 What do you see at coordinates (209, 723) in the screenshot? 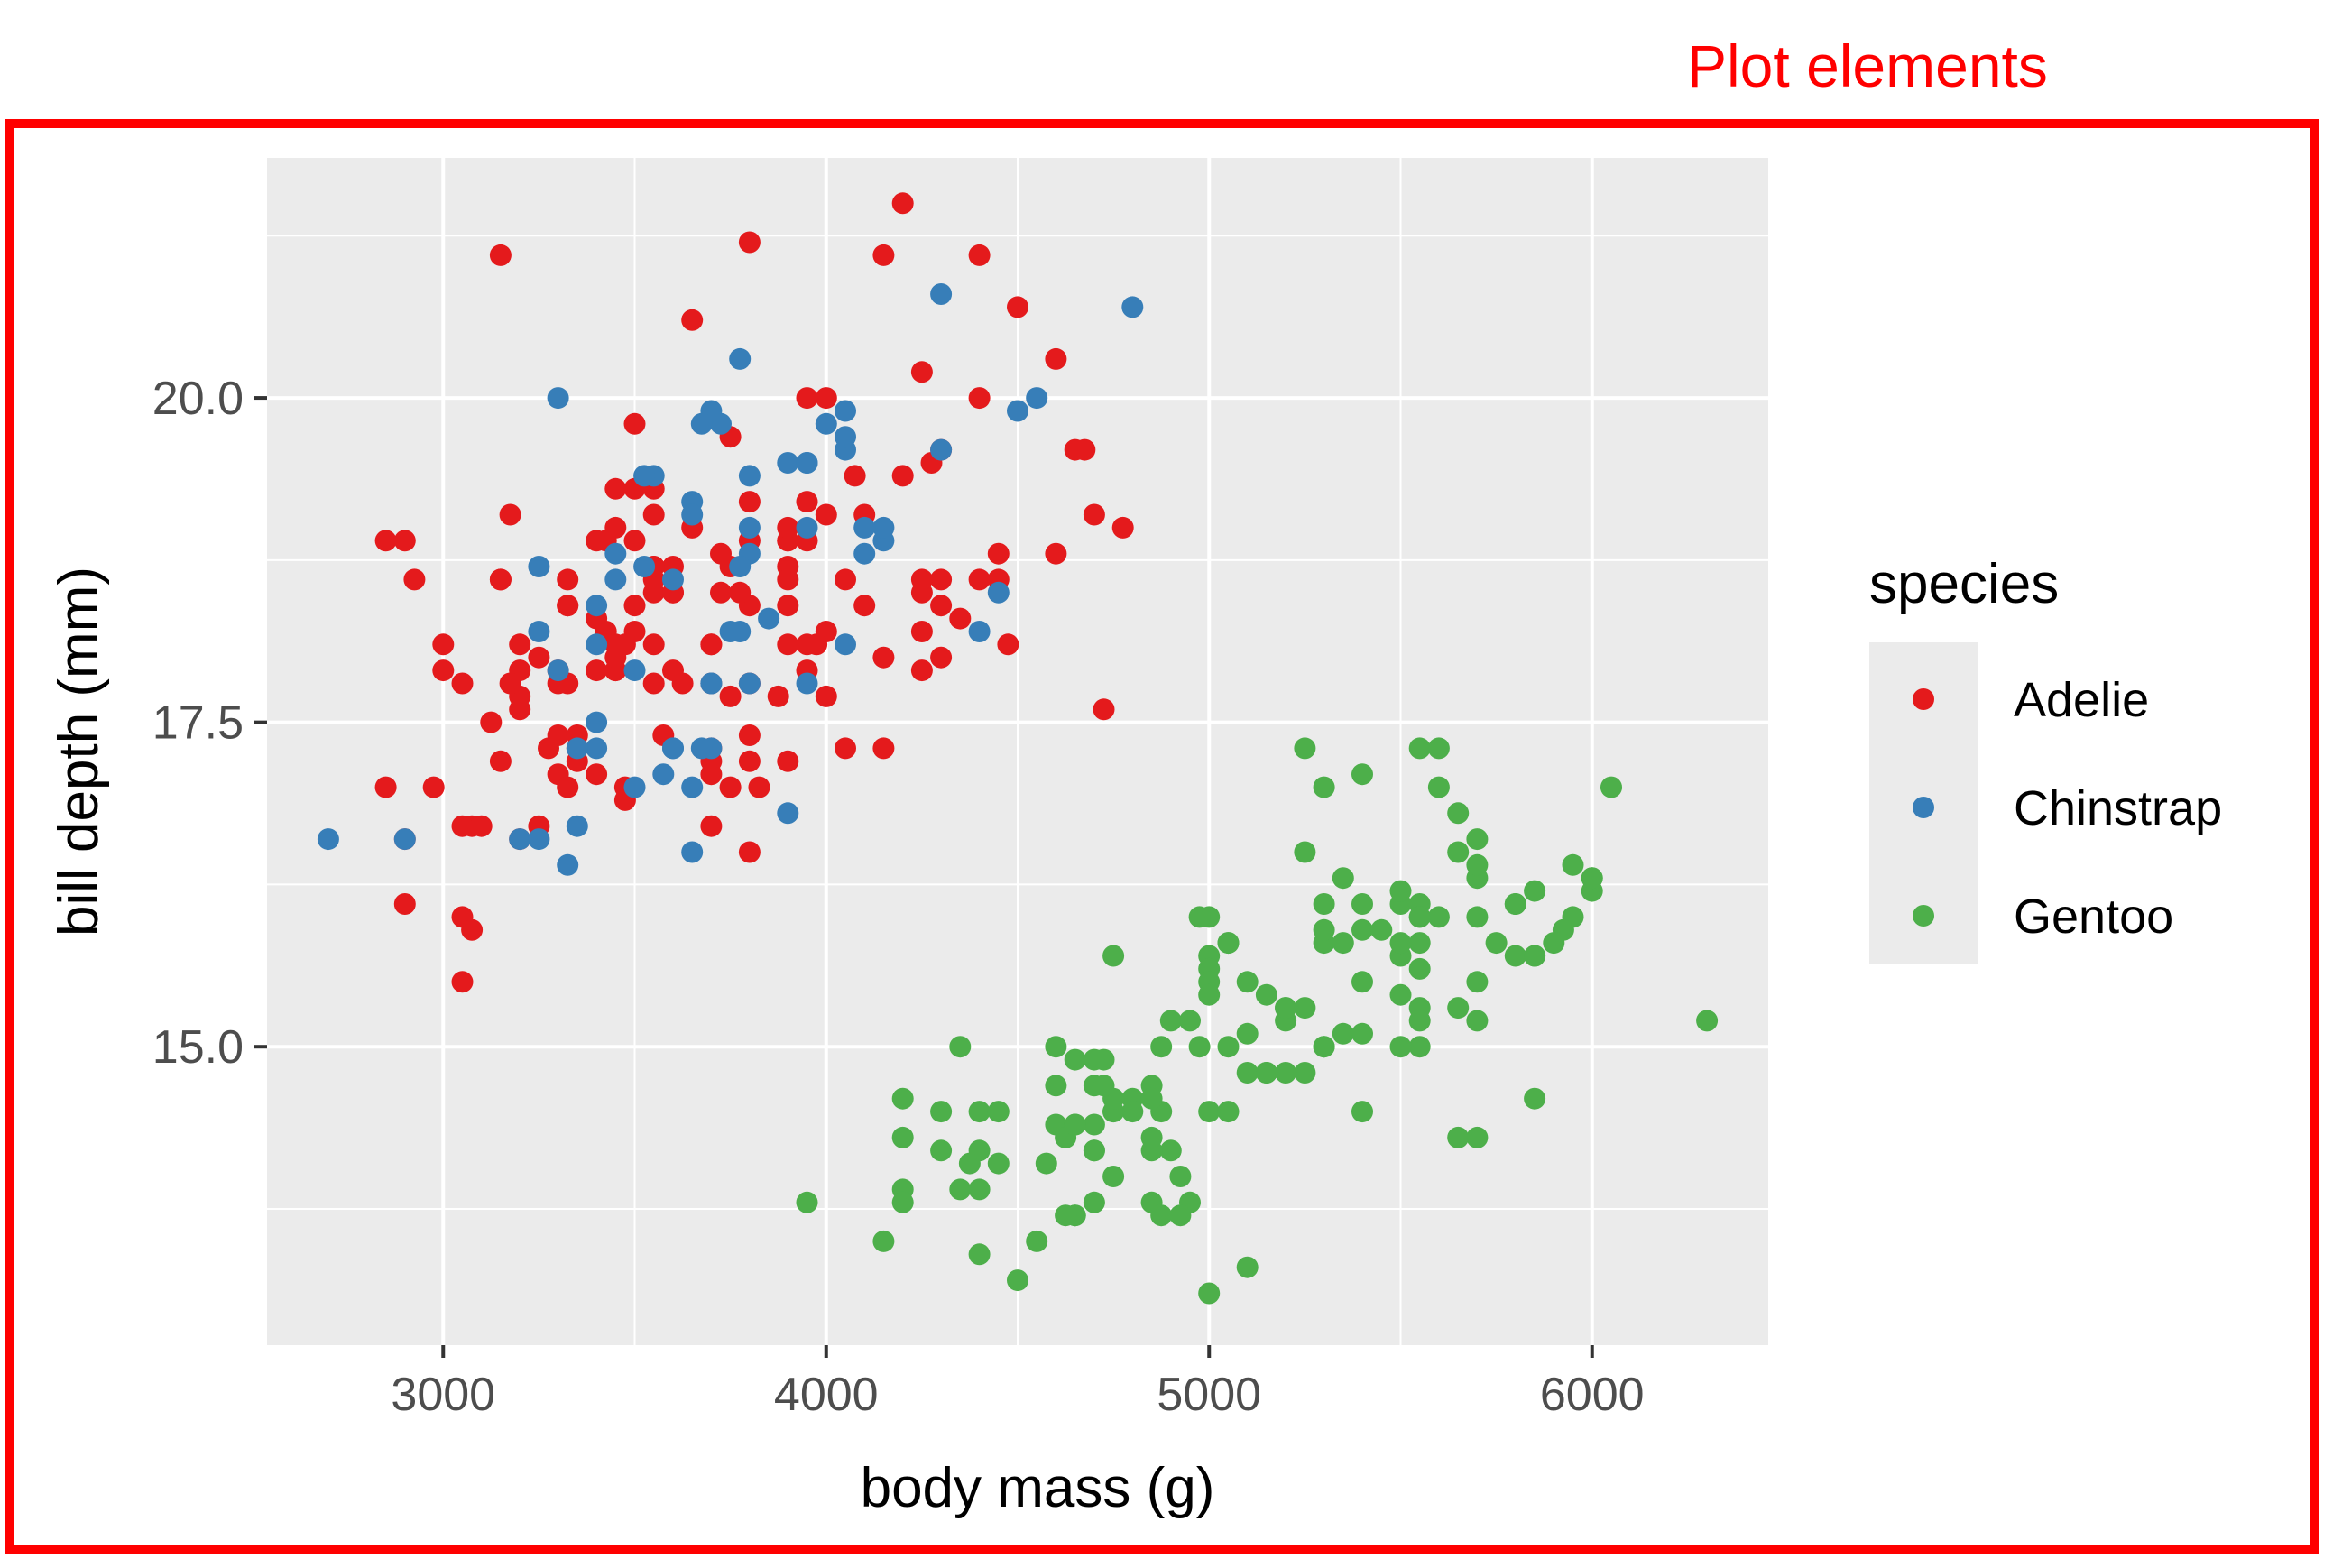
I see `y-axis-ticks: 15.0 17.5 20.0` at bounding box center [209, 723].